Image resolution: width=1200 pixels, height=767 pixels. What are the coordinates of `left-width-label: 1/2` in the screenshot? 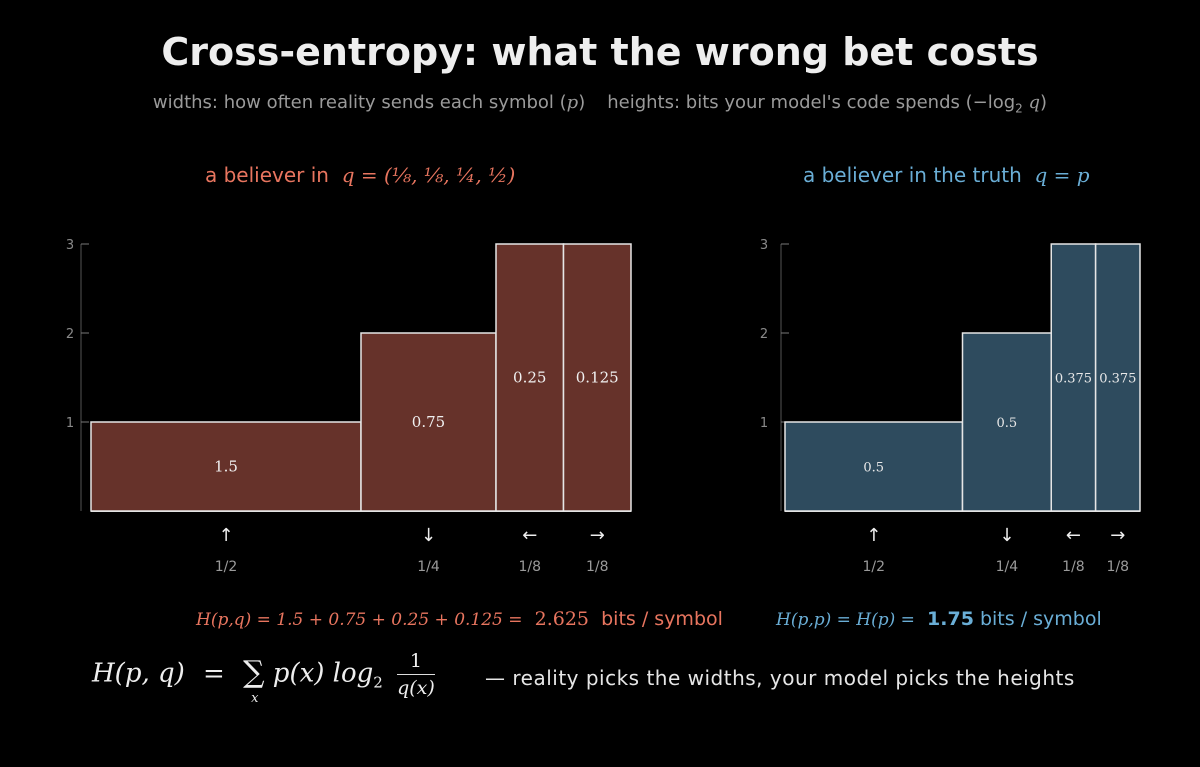 It's located at (226, 567).